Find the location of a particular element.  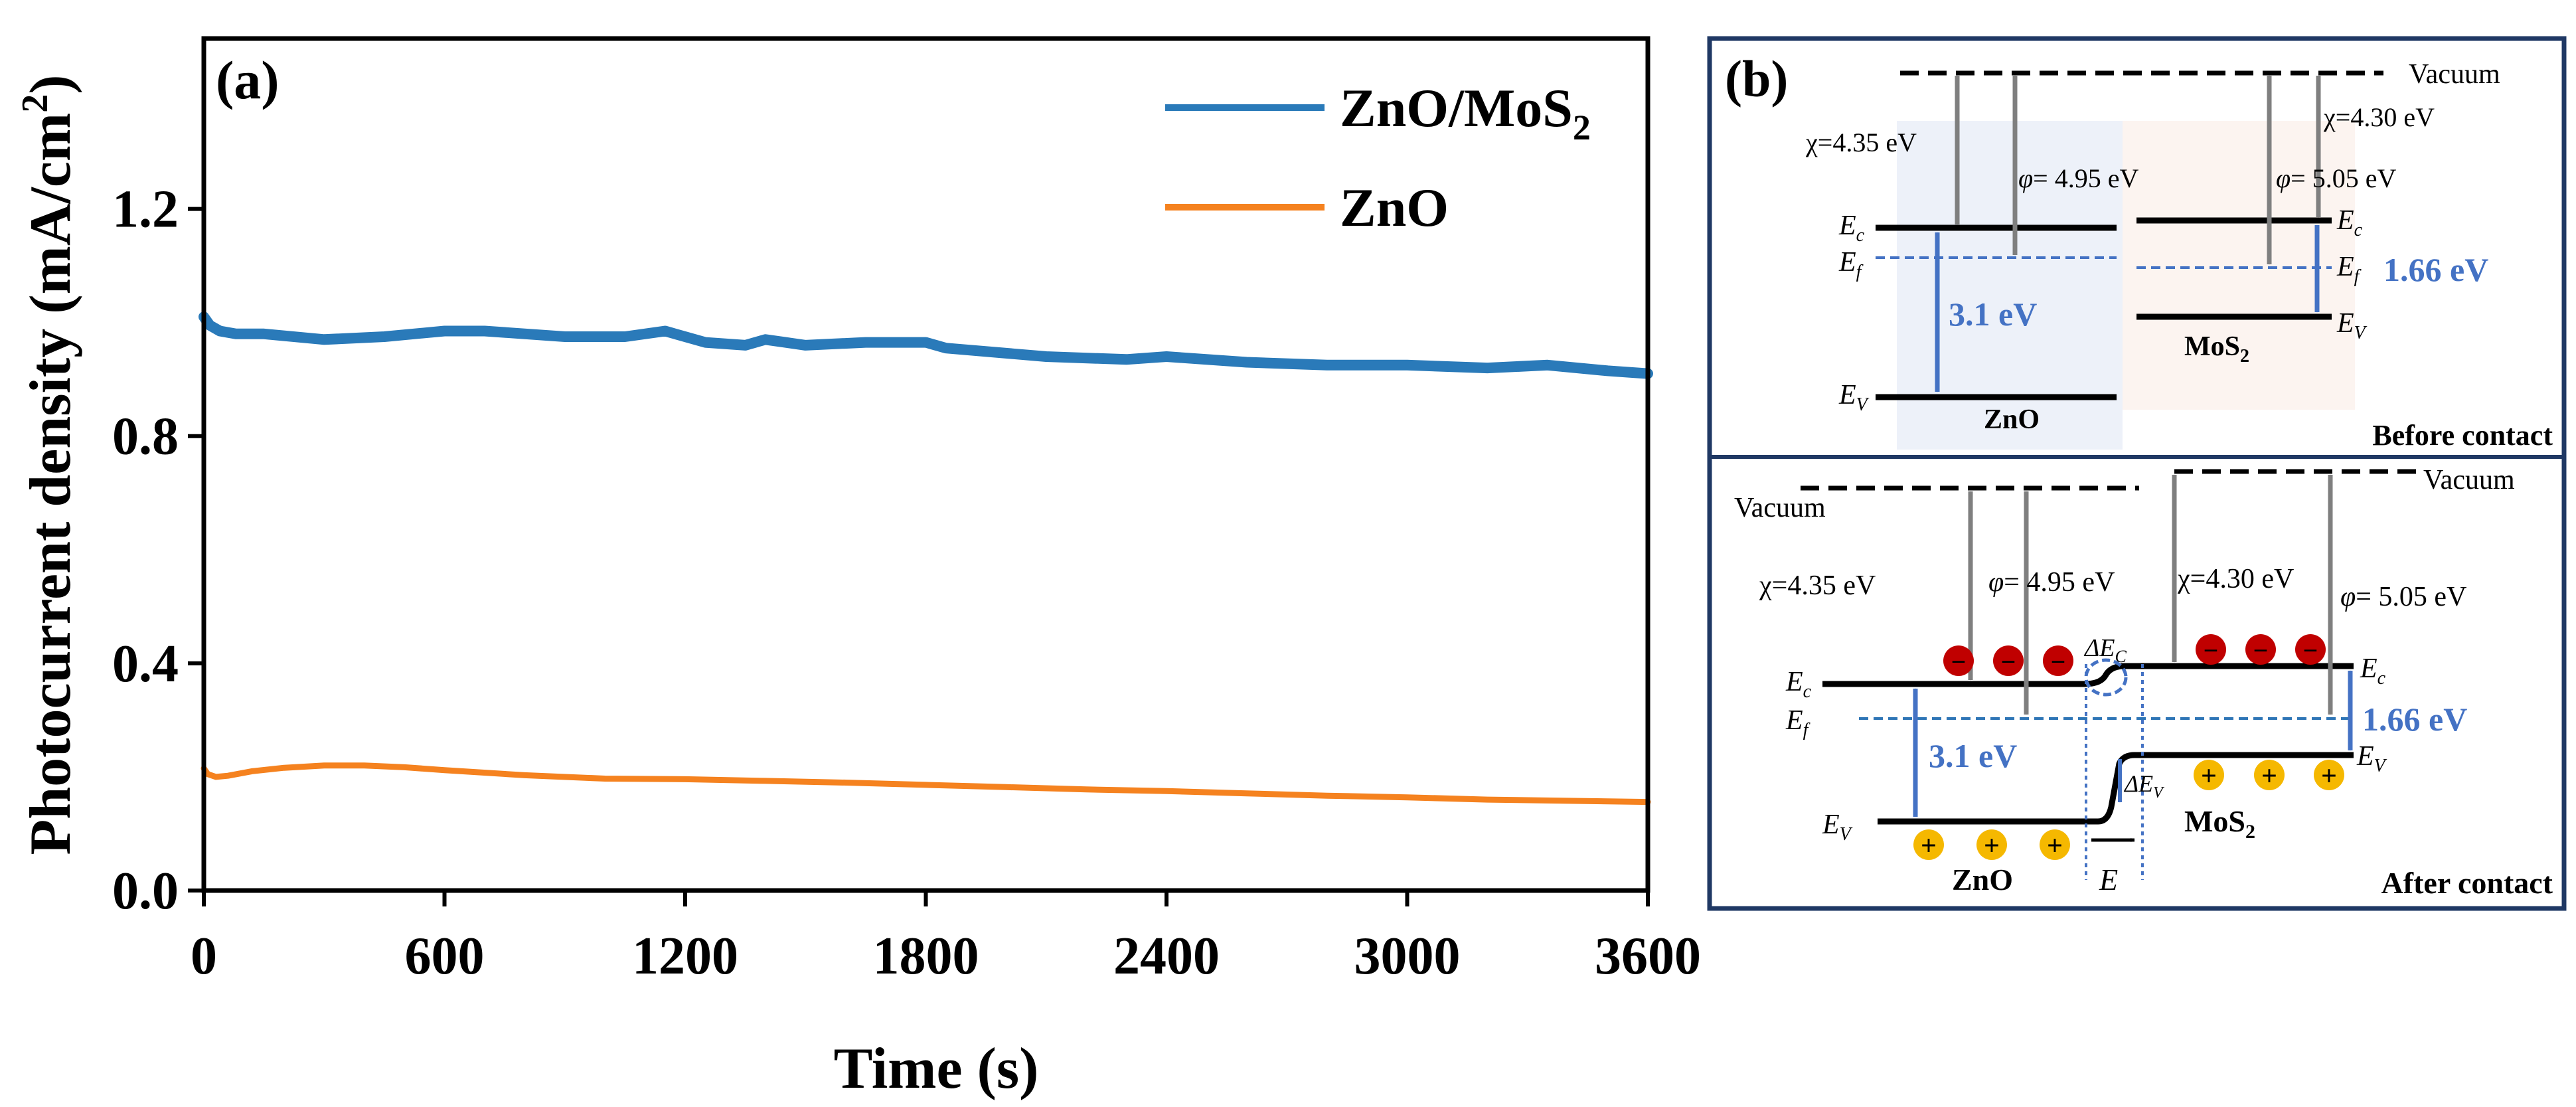

after-contact-diagram: Vacuum Vacuum − − − is located at coordinates (2143, 683).